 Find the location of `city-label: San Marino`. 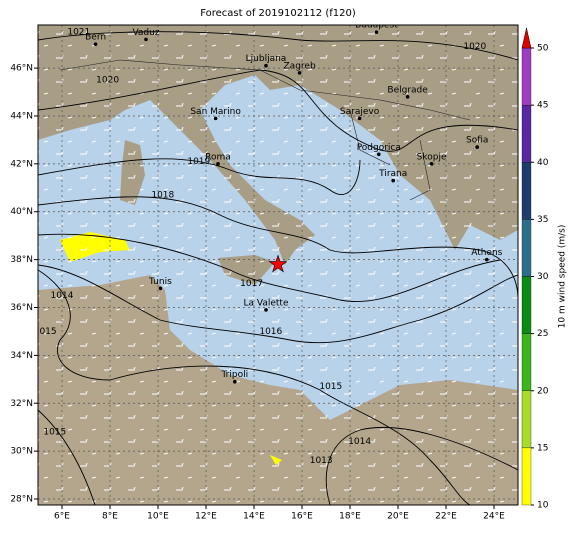

city-label: San Marino is located at coordinates (215, 112).